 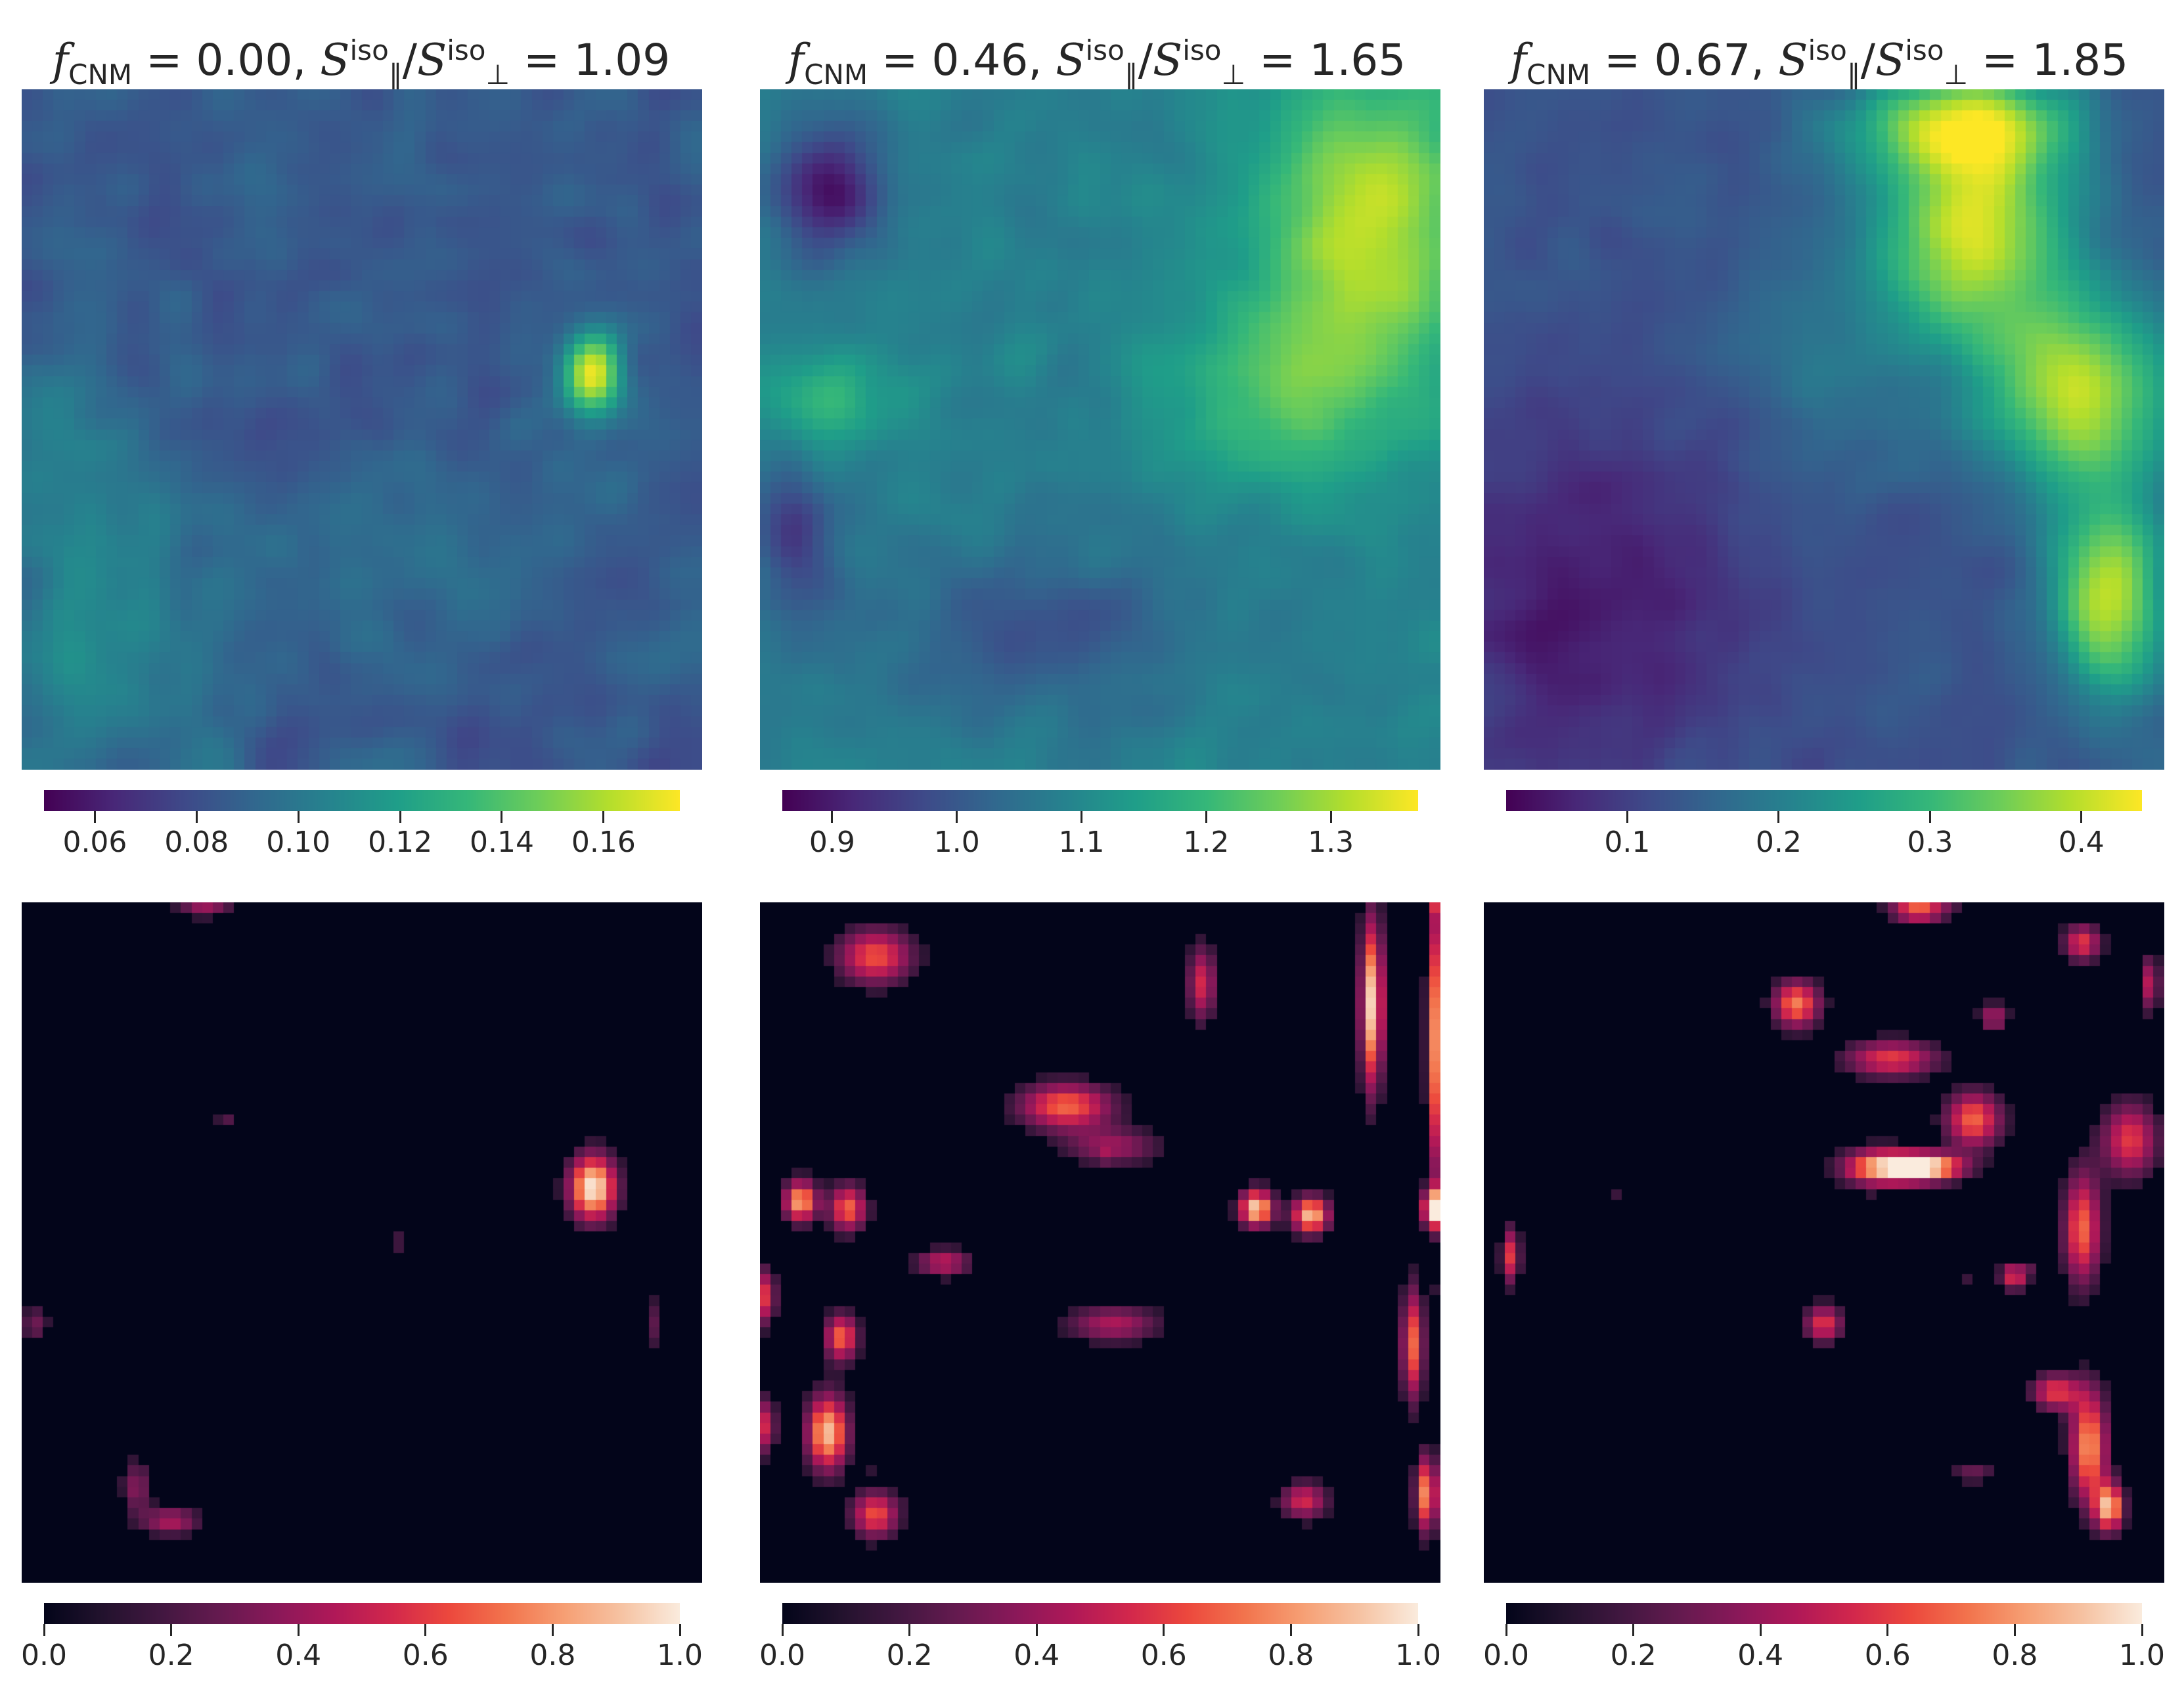 What do you see at coordinates (1325, 60) in the screenshot?
I see `title-eq2: = 1.65` at bounding box center [1325, 60].